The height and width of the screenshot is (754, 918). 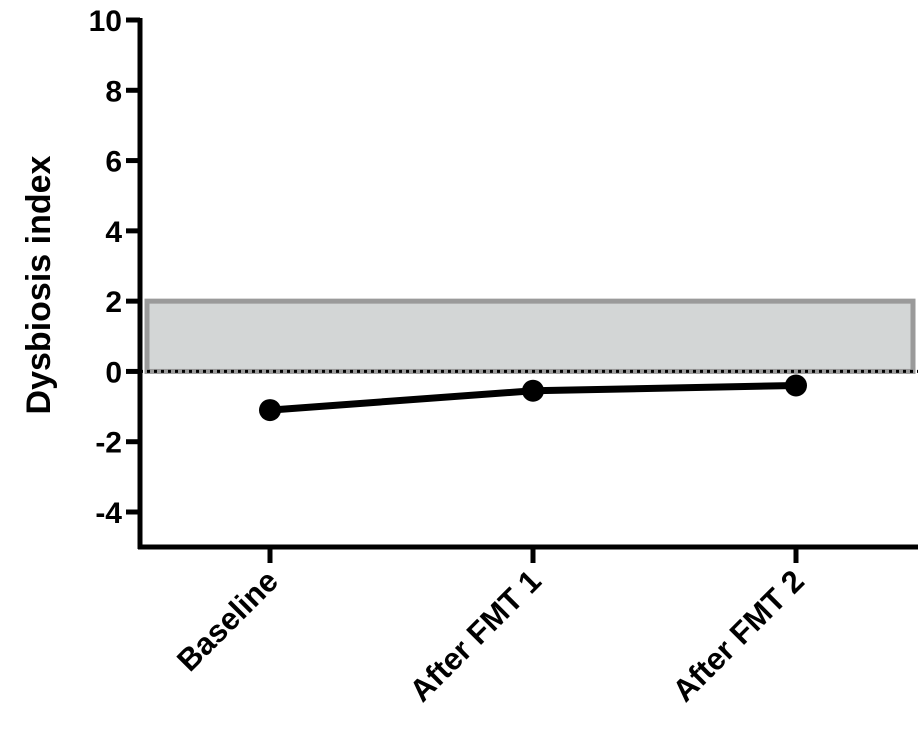 What do you see at coordinates (227, 620) in the screenshot?
I see `x-tick-label: Baseline` at bounding box center [227, 620].